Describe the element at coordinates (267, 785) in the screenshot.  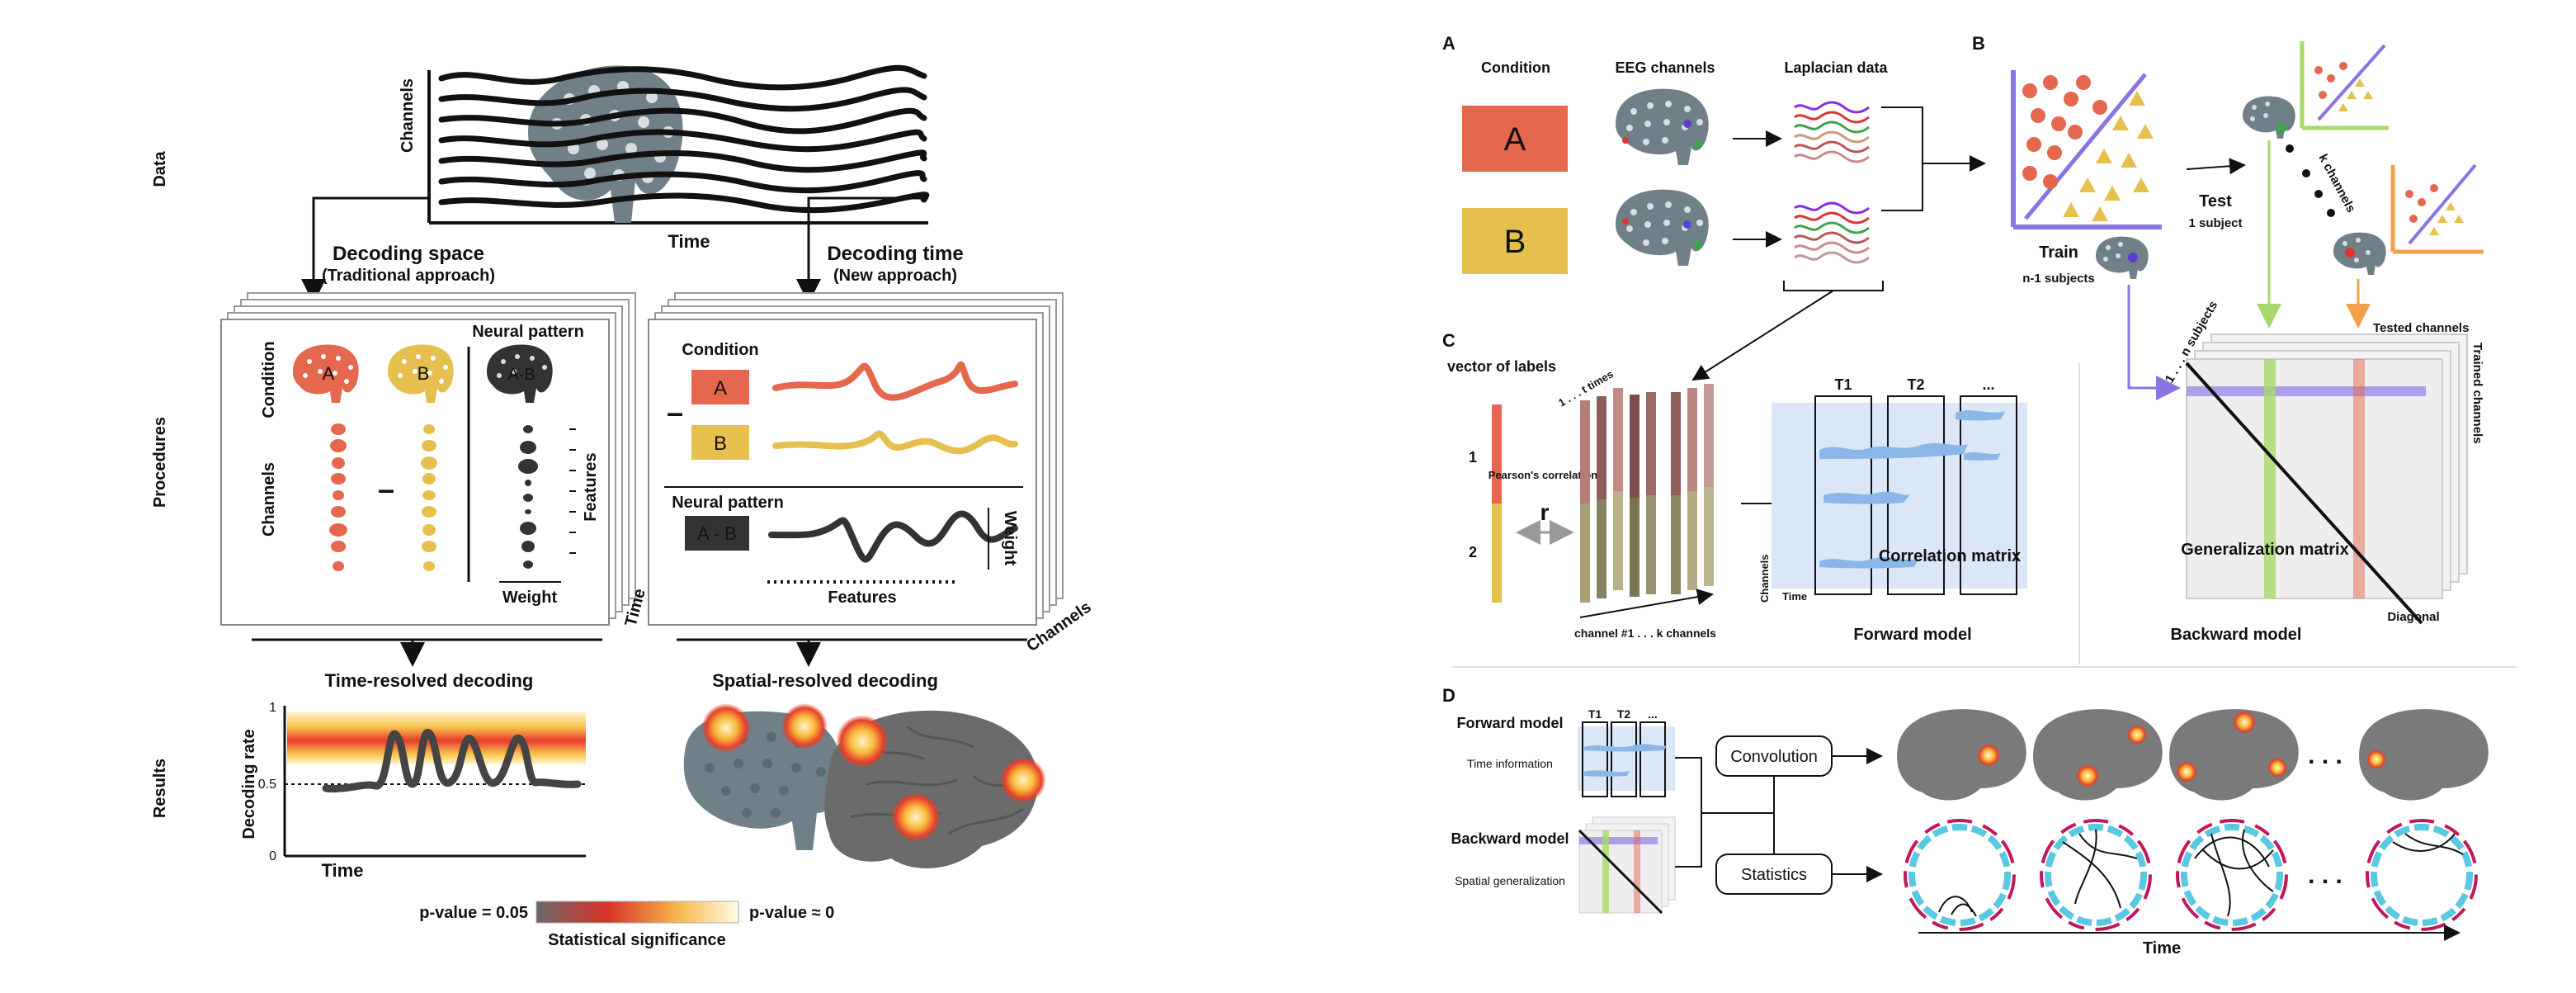
I see `tick-mid: 0.5` at that location.